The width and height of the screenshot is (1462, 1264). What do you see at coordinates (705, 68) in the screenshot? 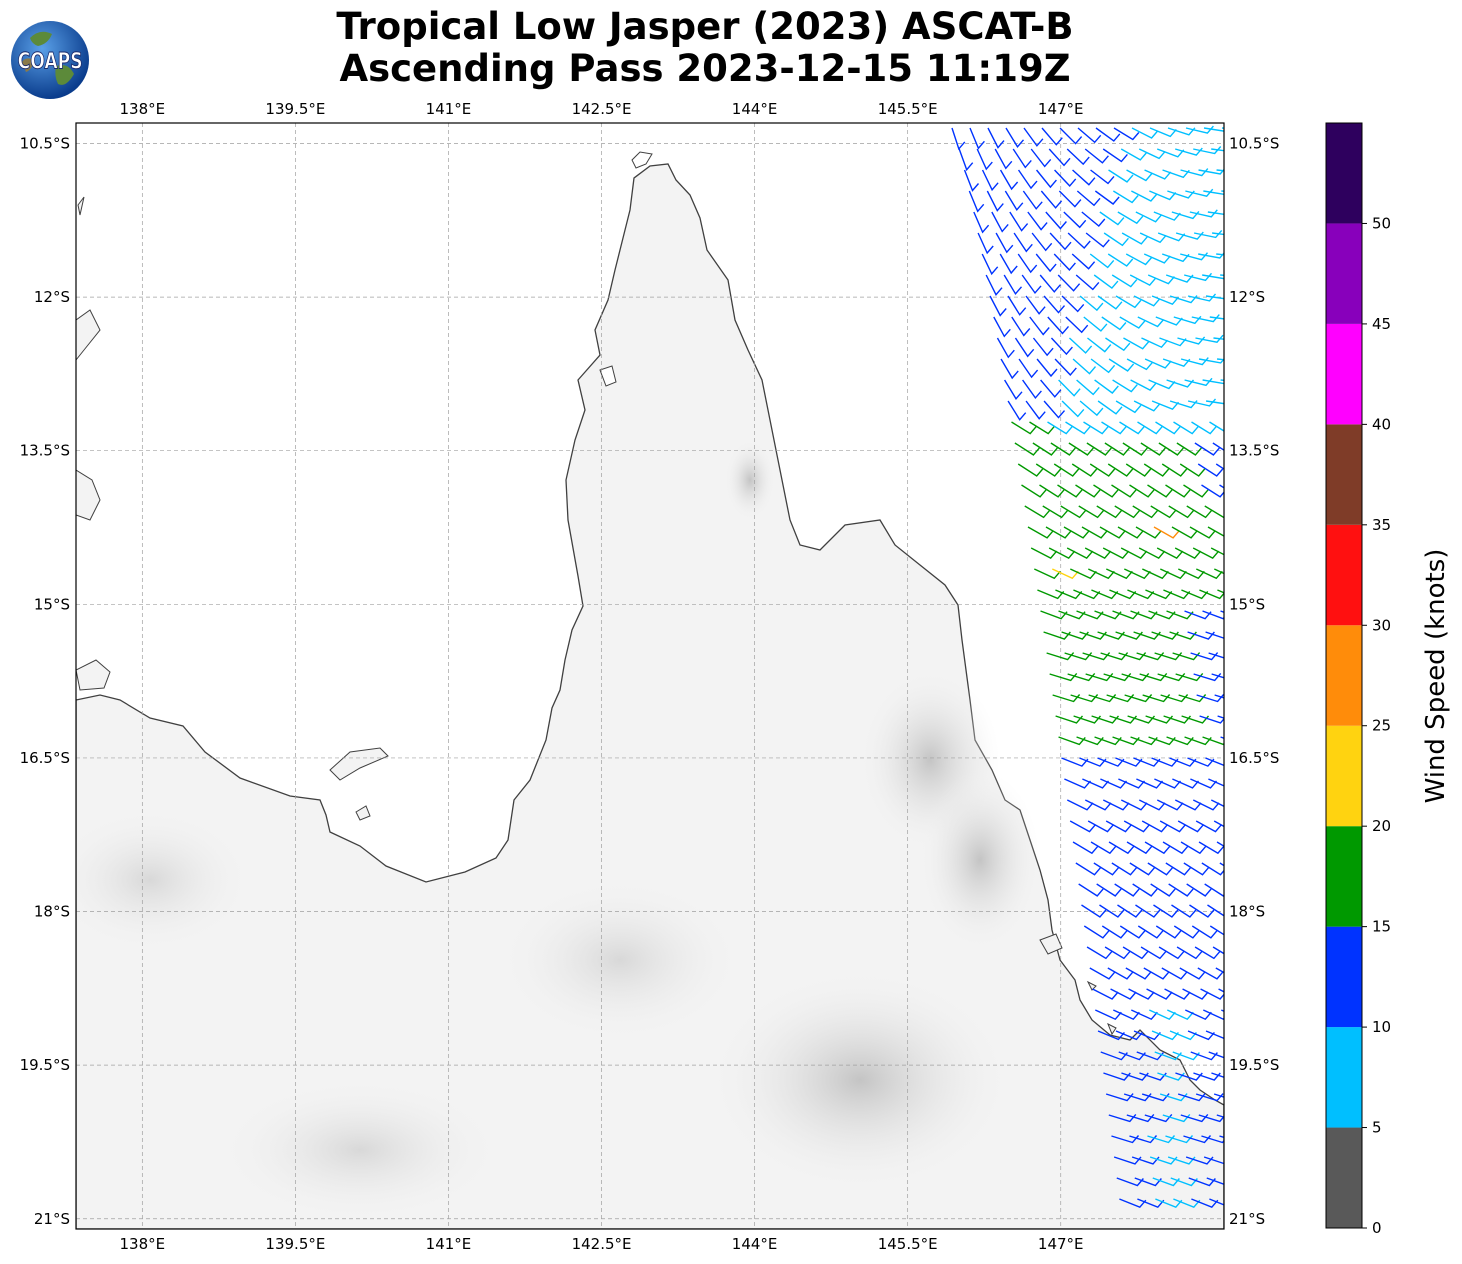
I see `title-line-2: Ascending Pass 2023-12-15 11:19Z` at bounding box center [705, 68].